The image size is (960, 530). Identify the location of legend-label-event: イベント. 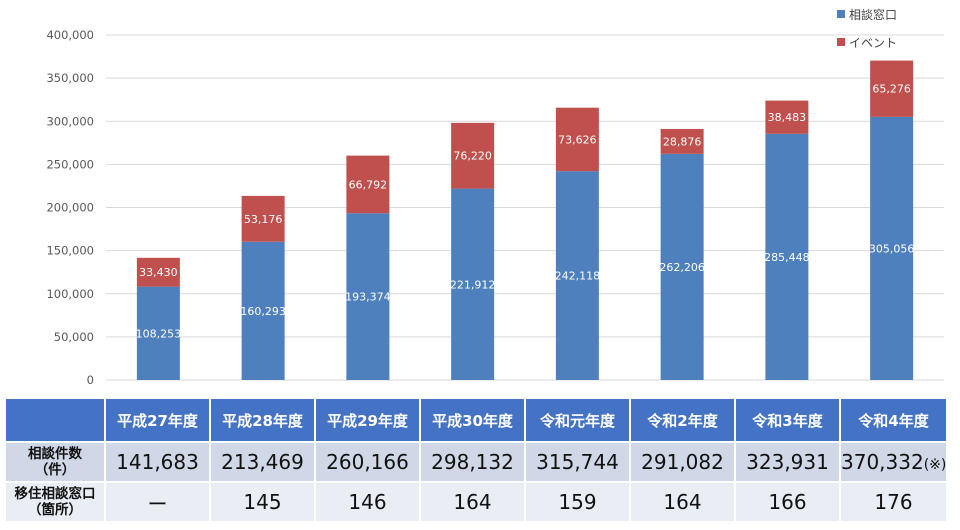
(873, 43).